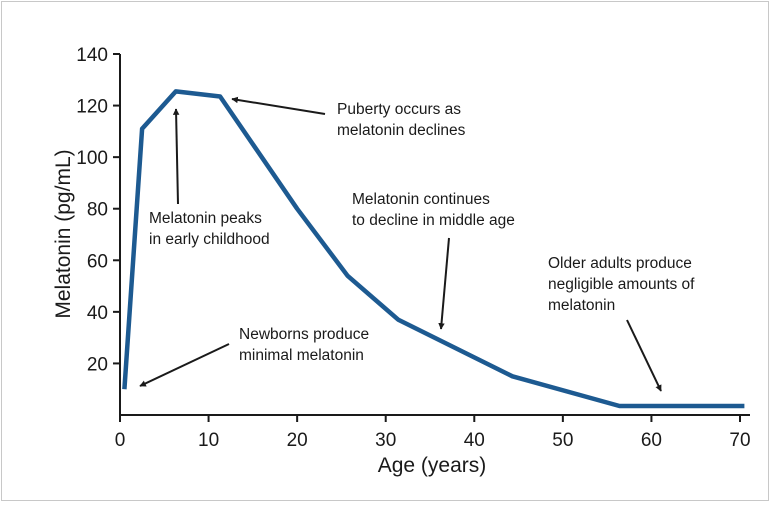 The image size is (772, 507). Describe the element at coordinates (97, 261) in the screenshot. I see `y-tick-label: 60` at that location.